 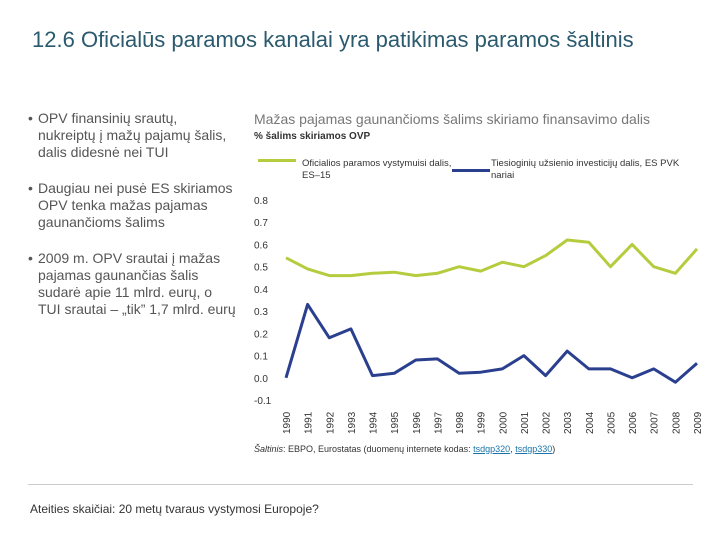 I want to click on y-tick-label: 0.4, so click(x=261, y=290).